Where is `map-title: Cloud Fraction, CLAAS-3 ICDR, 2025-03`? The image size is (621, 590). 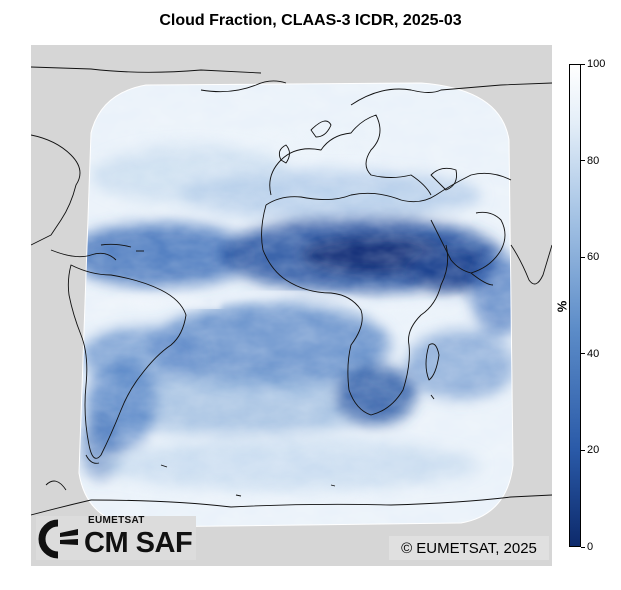 map-title: Cloud Fraction, CLAAS-3 ICDR, 2025-03 is located at coordinates (310, 20).